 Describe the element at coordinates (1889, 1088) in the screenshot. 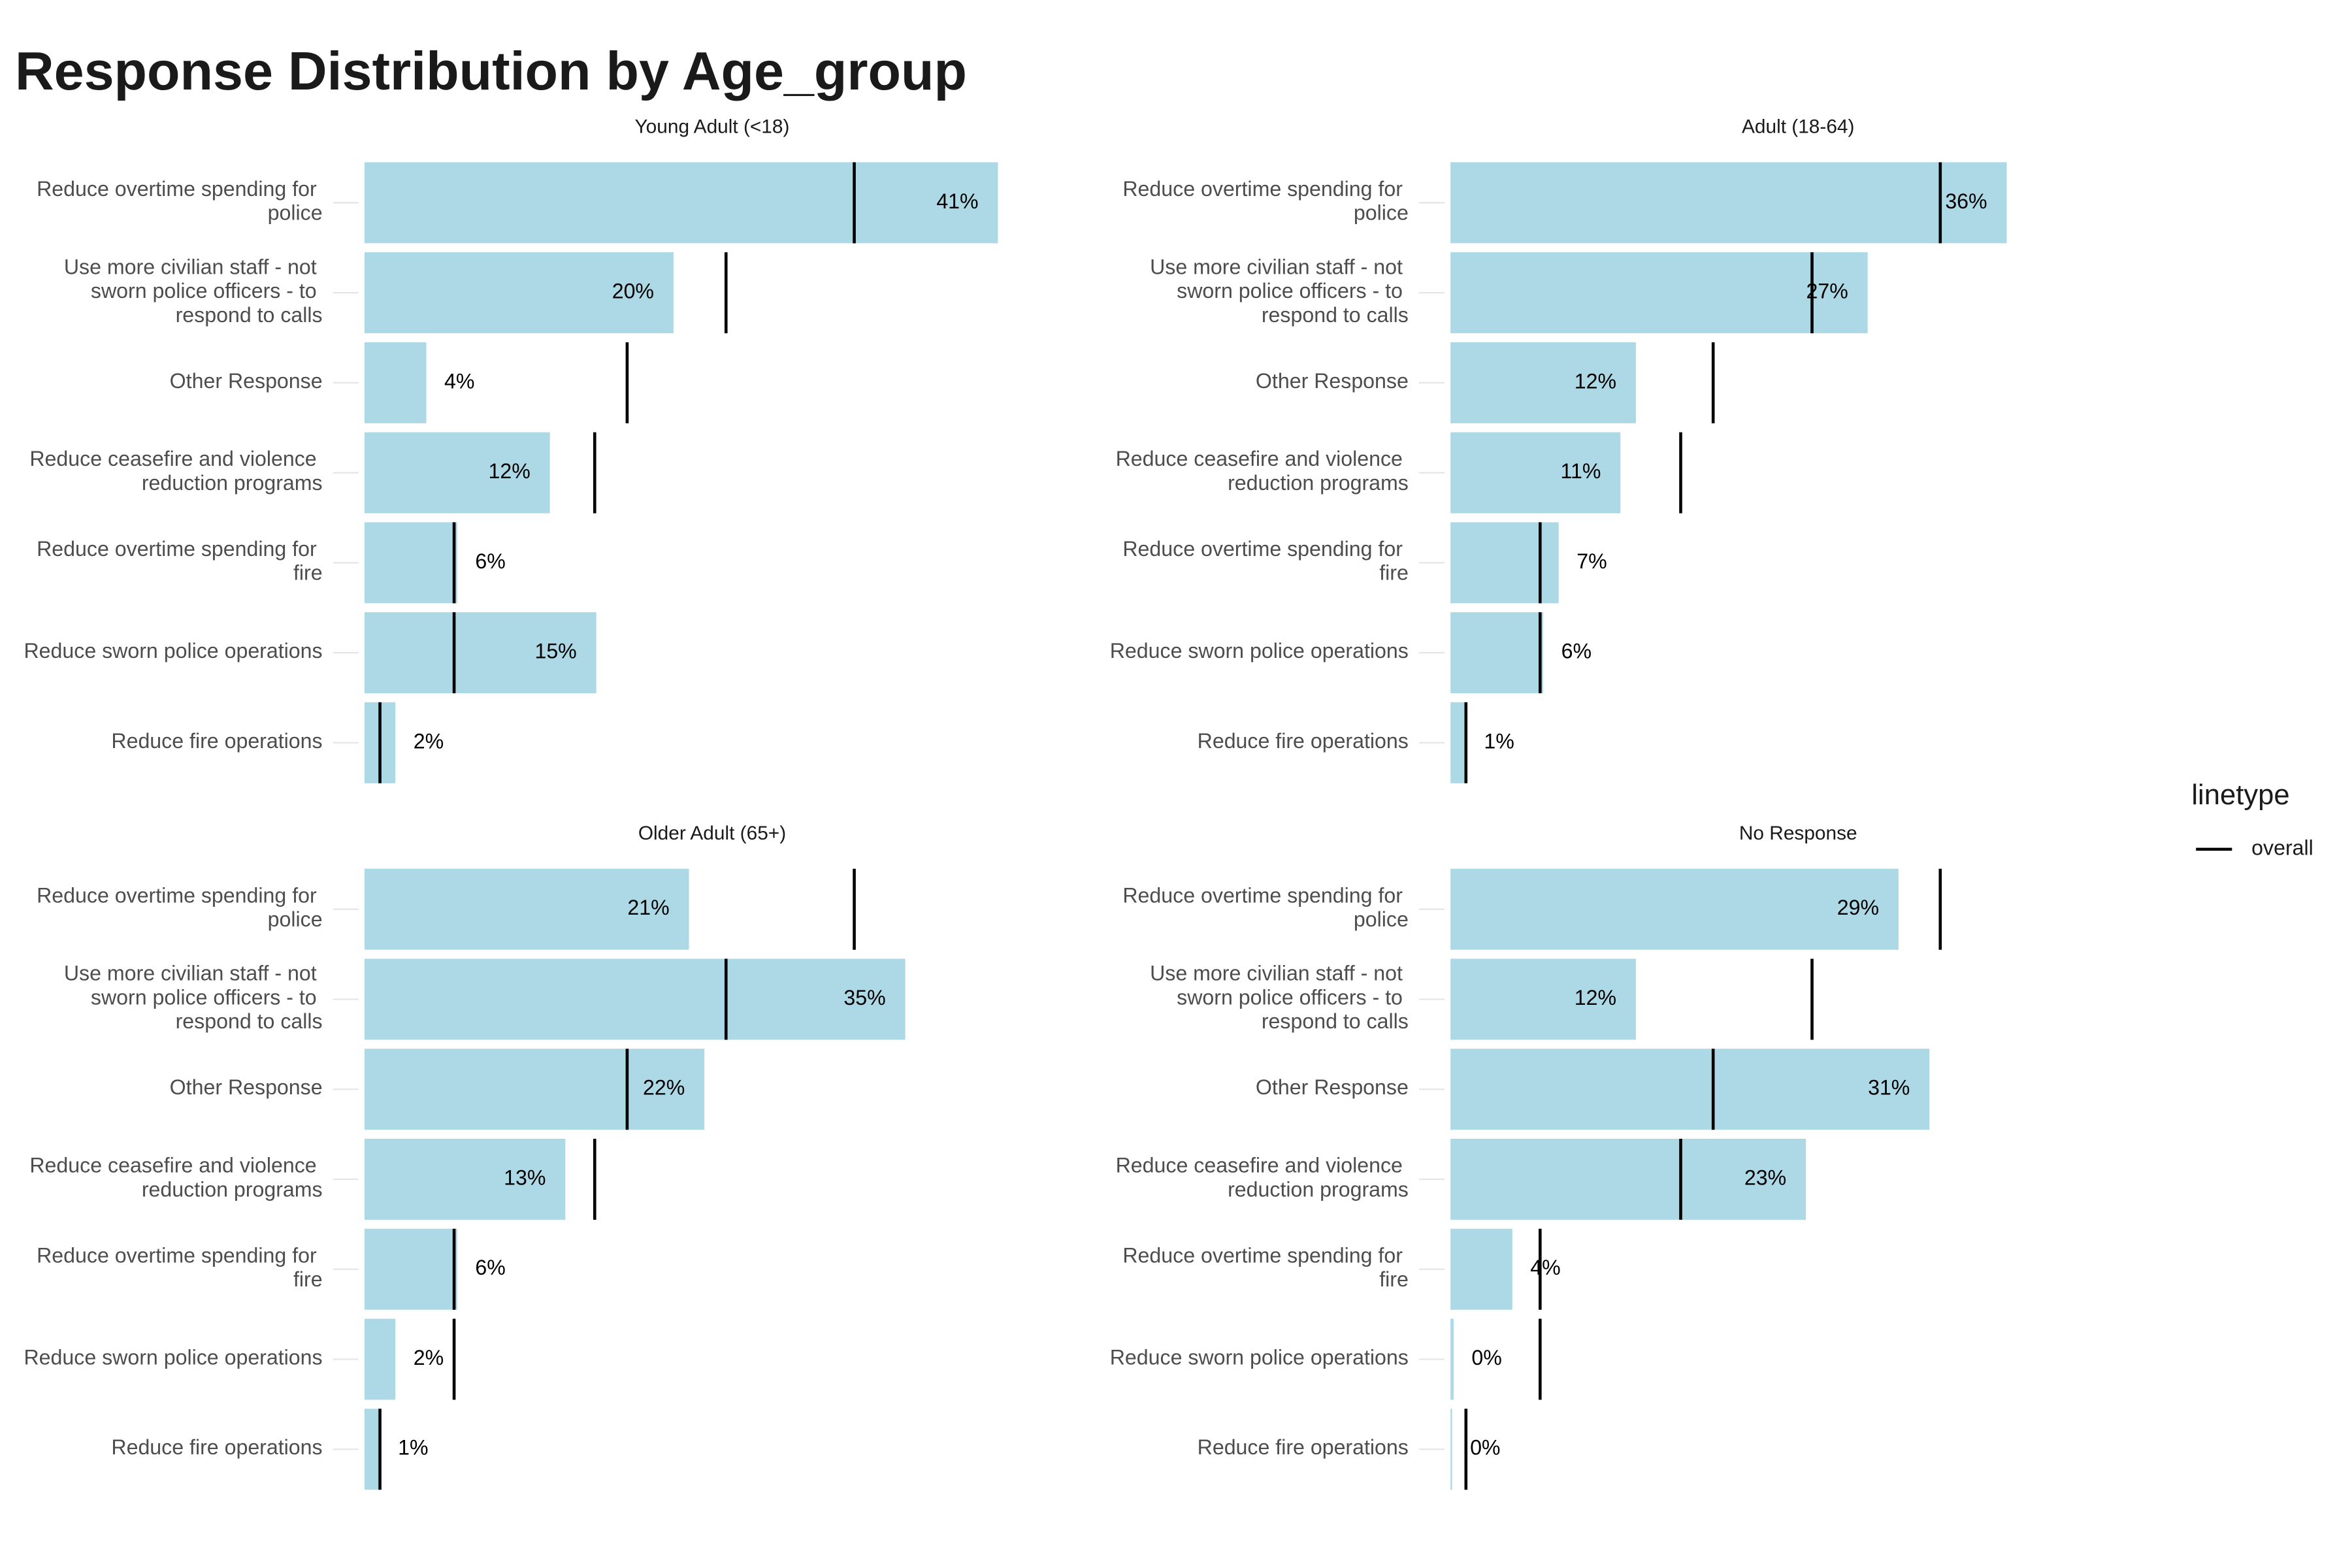

I see `value-label: 31%` at that location.